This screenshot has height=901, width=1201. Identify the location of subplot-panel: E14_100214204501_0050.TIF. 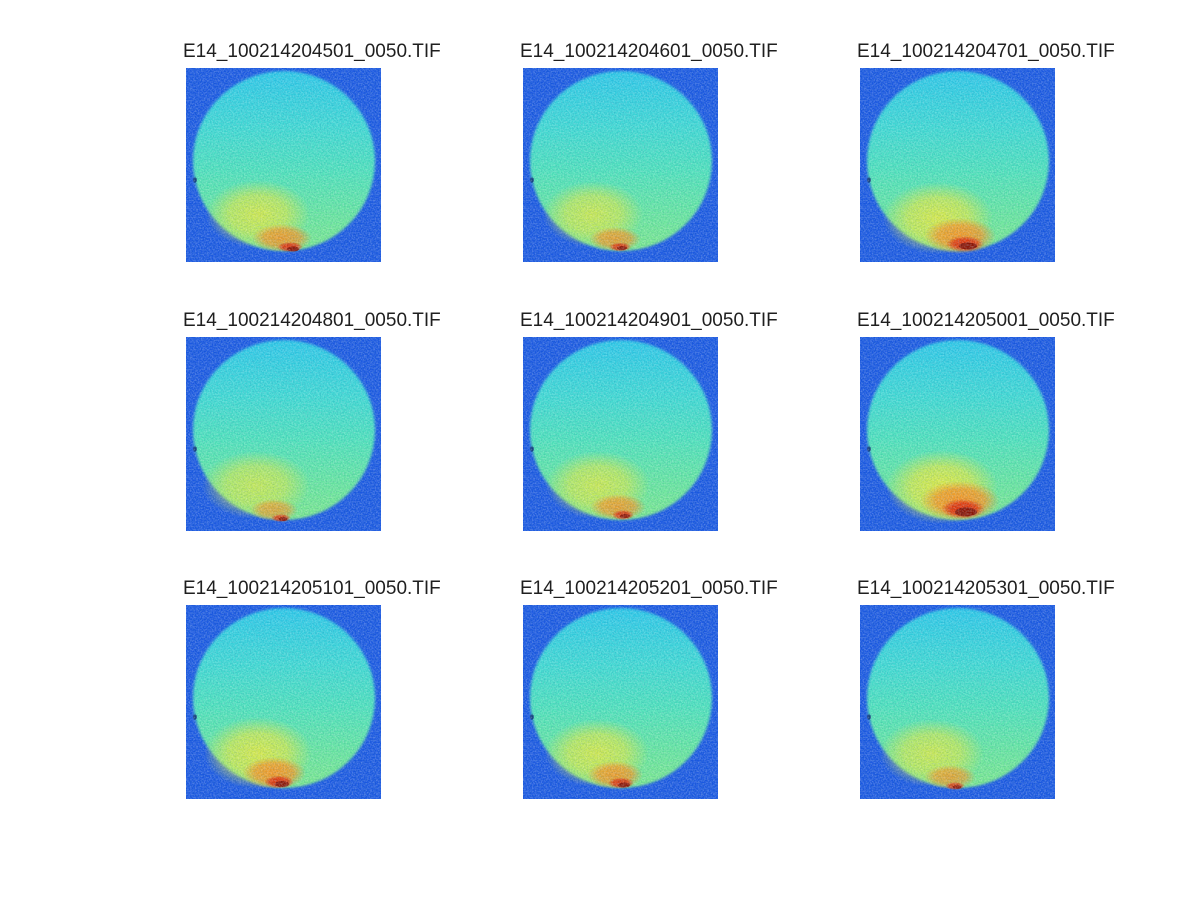
(312, 151).